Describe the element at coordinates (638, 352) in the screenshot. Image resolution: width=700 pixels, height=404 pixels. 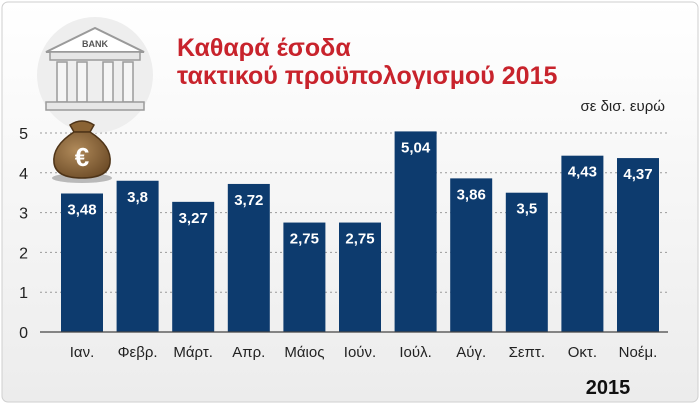
I see `x-tick-label: Νοέμ.` at that location.